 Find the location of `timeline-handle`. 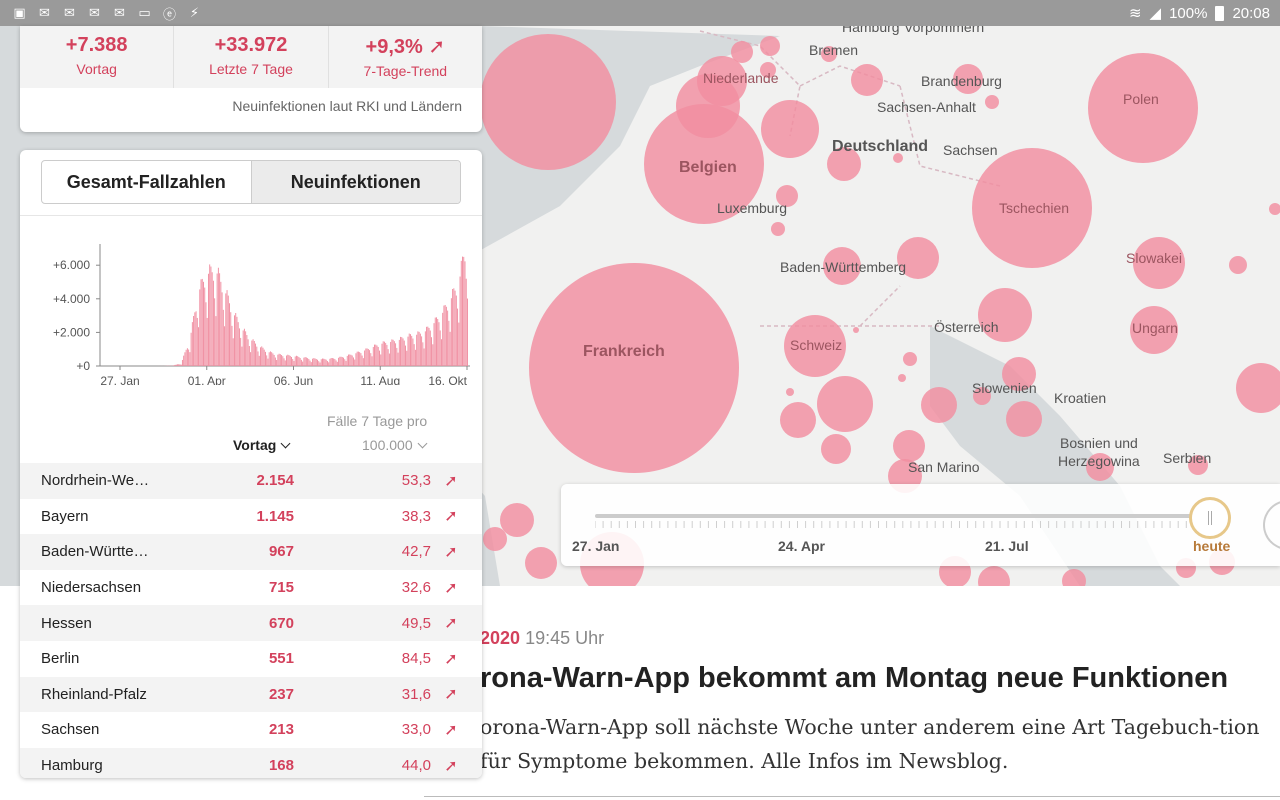

timeline-handle is located at coordinates (1210, 518).